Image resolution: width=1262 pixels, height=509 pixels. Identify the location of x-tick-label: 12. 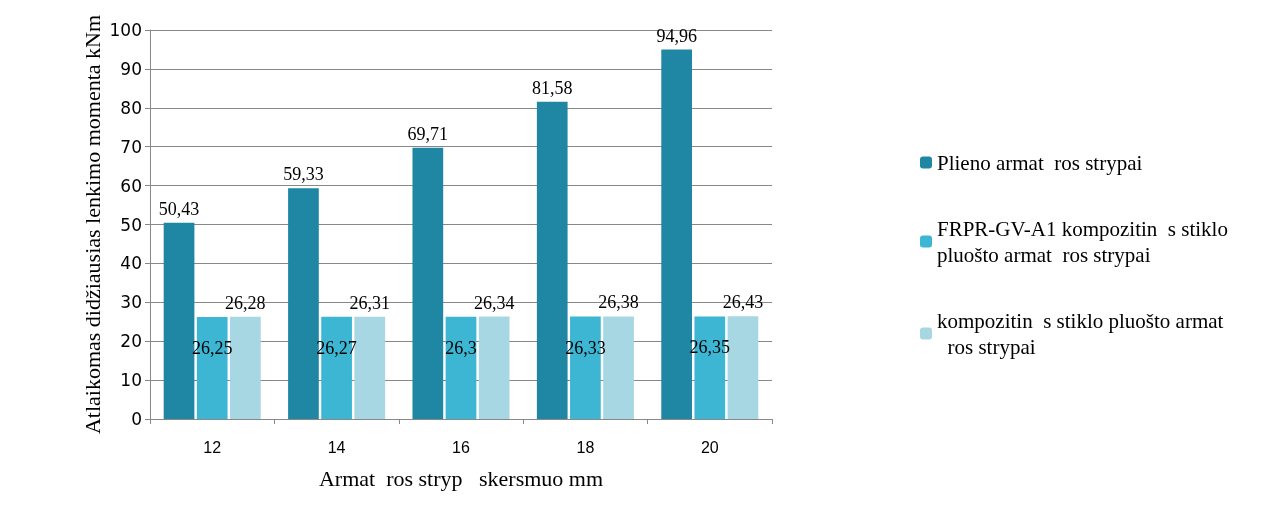
(212, 447).